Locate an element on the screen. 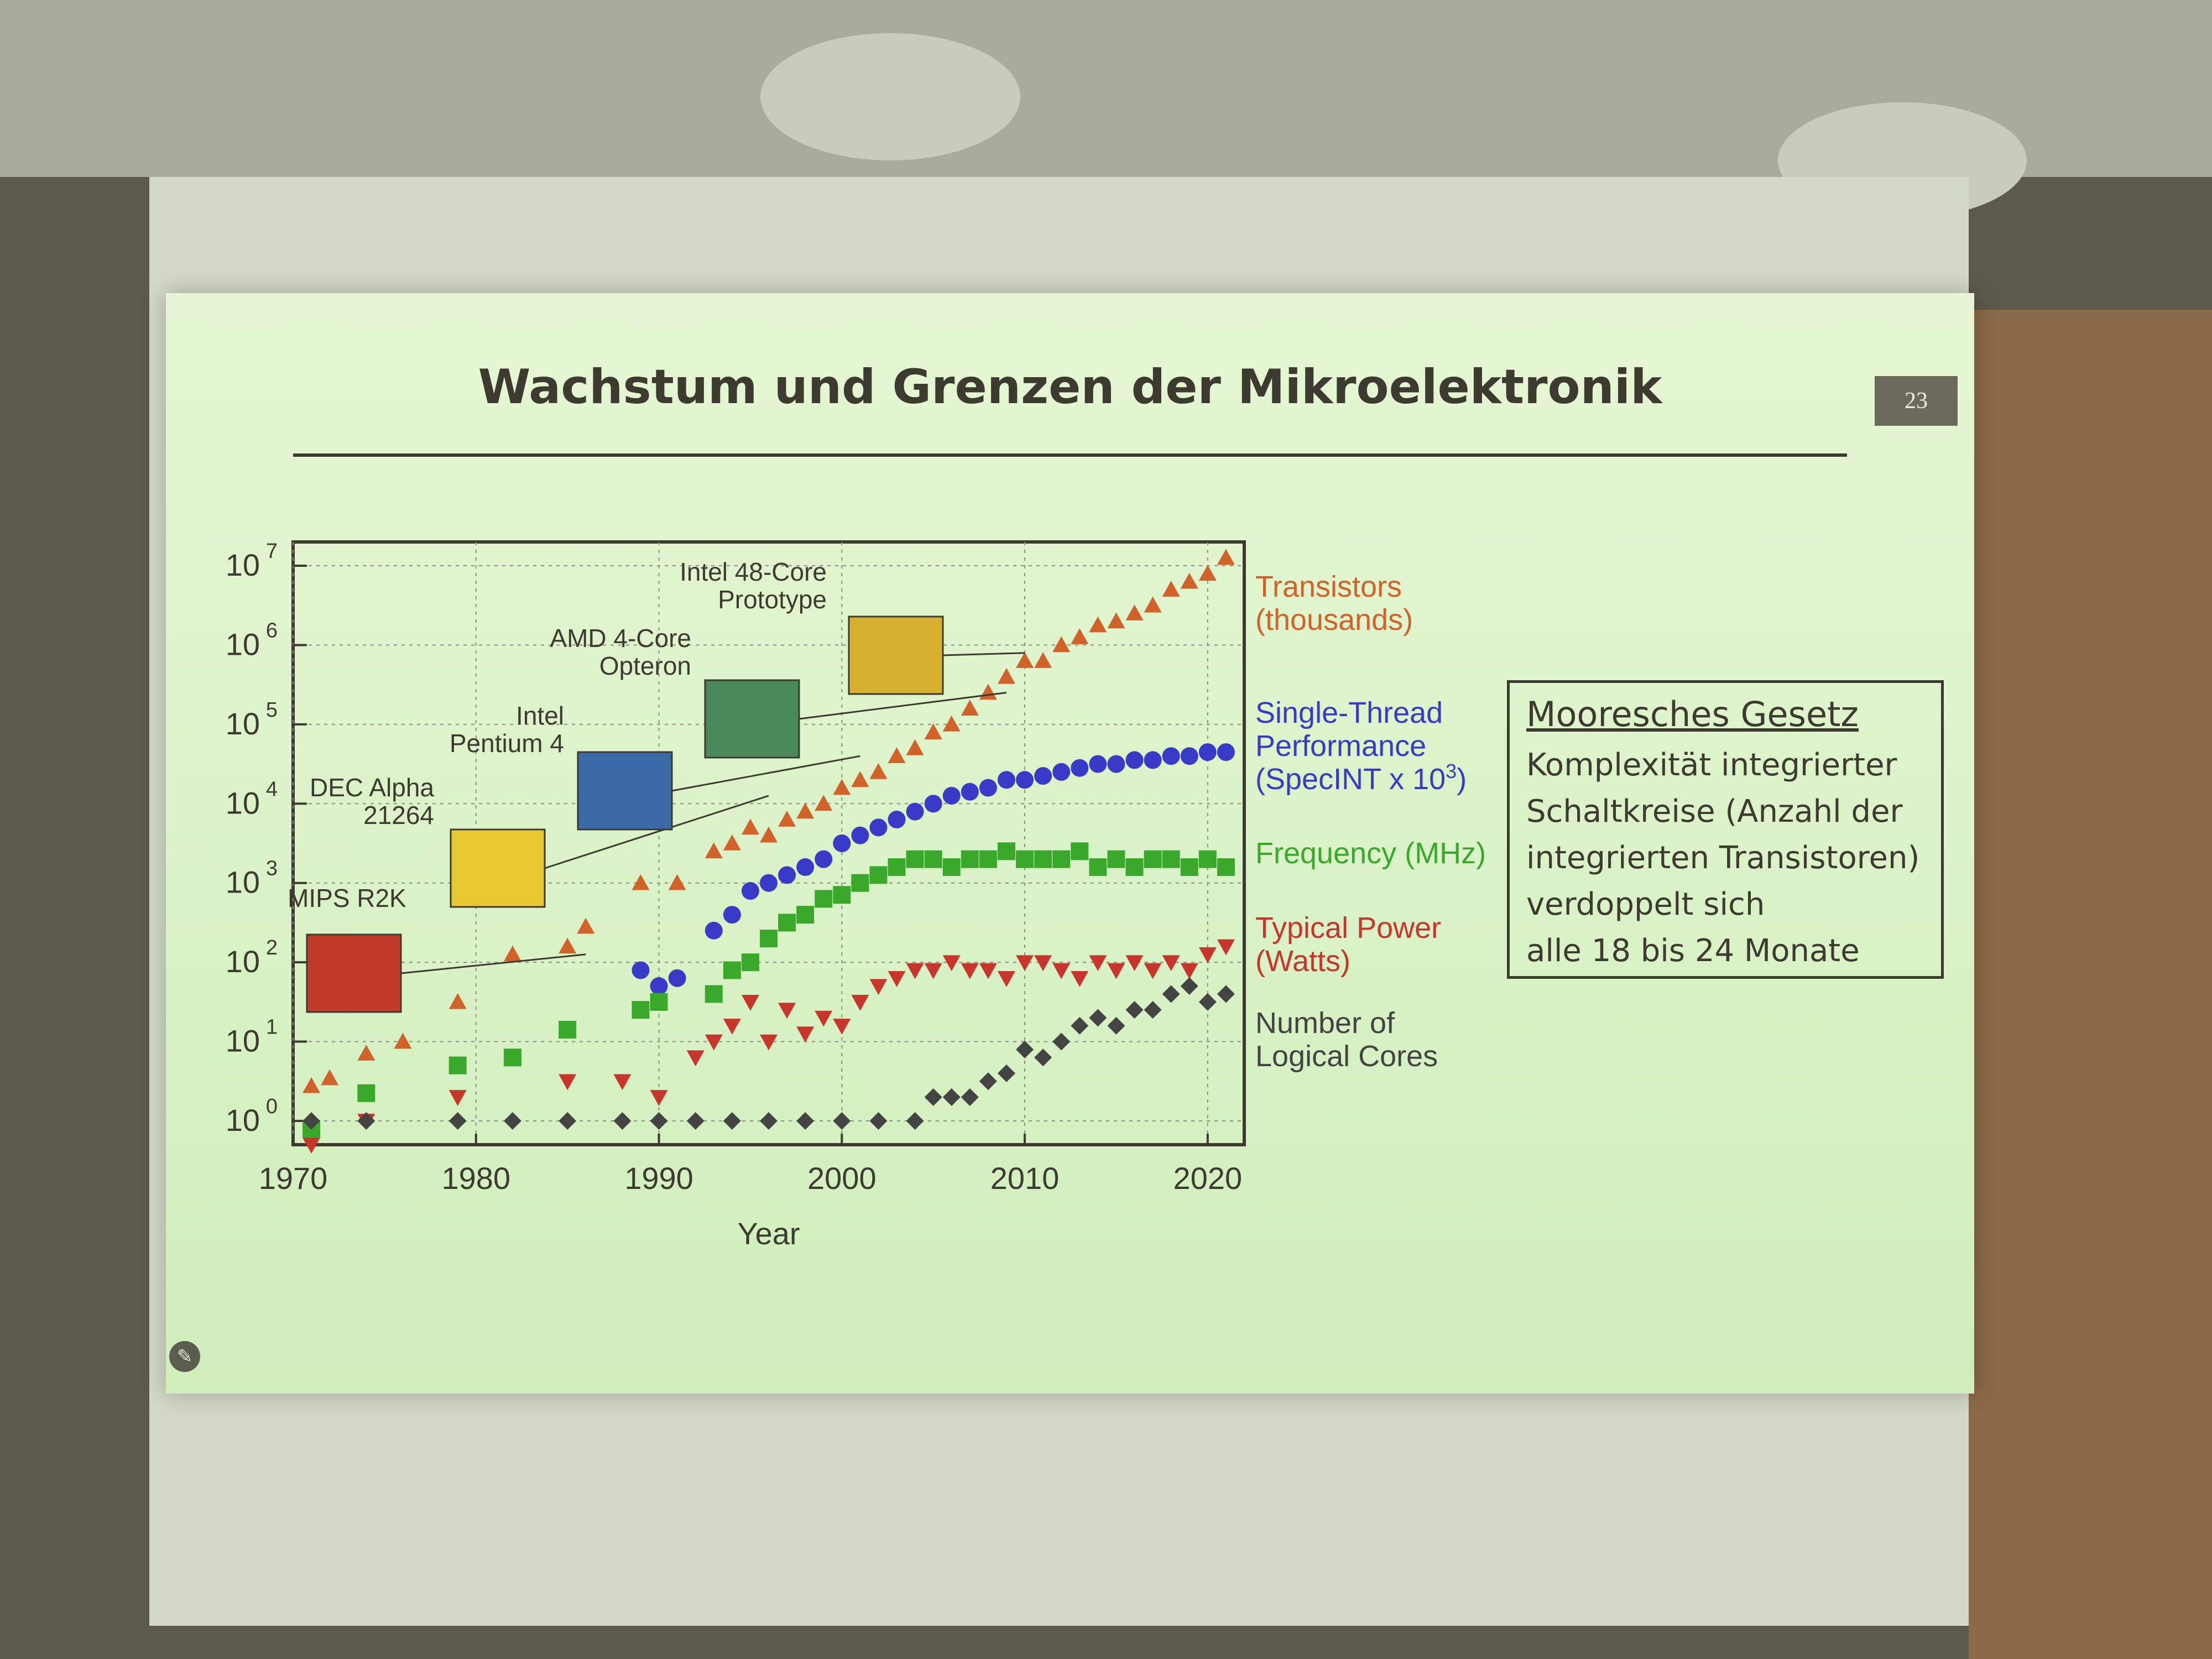  y-tick-exponent: 7 is located at coordinates (272, 552).